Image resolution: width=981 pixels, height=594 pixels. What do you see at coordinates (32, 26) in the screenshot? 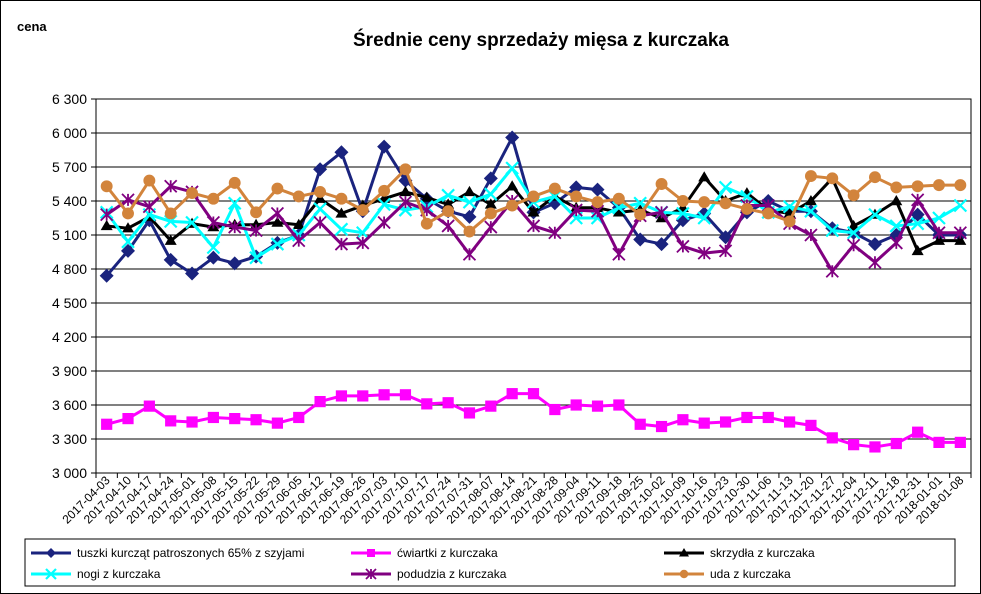
I see `y-axis-label: cena` at bounding box center [32, 26].